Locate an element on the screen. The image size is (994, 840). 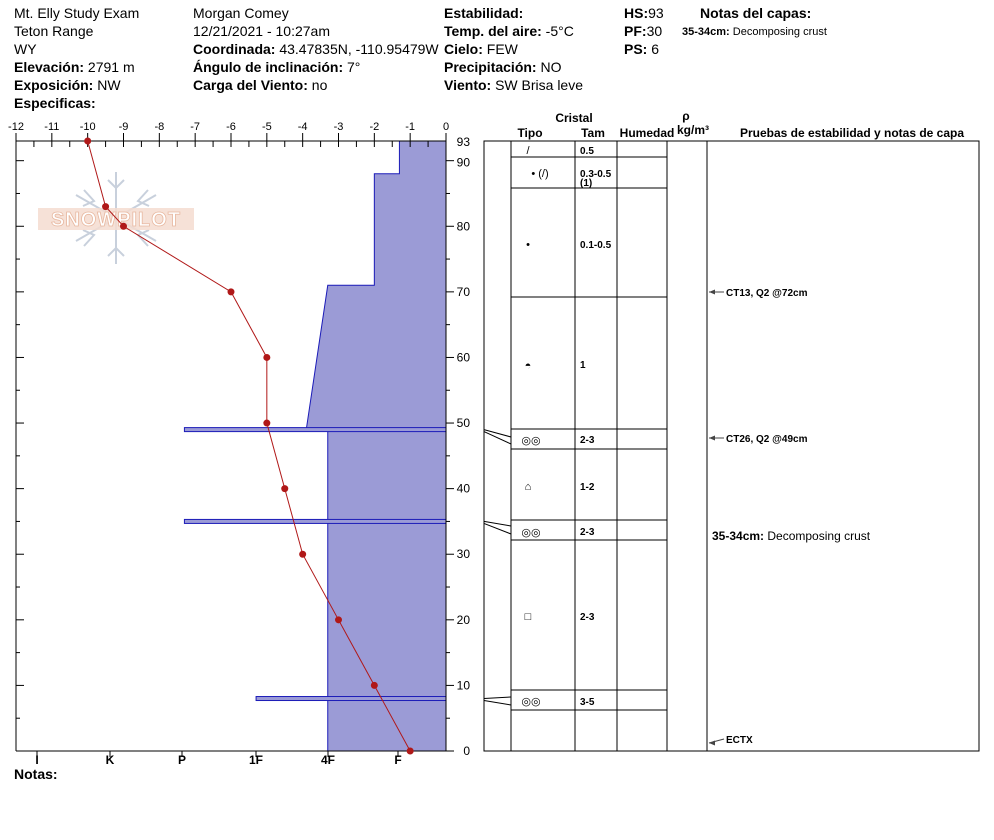
height-tick-label: 30 is located at coordinates (464, 554).